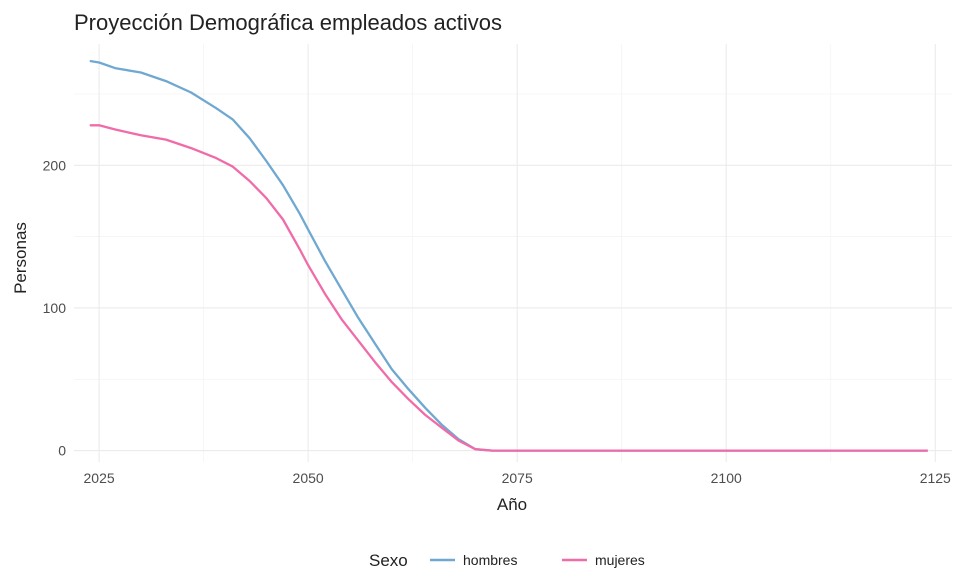  I want to click on y-tick-label: 100, so click(55, 308).